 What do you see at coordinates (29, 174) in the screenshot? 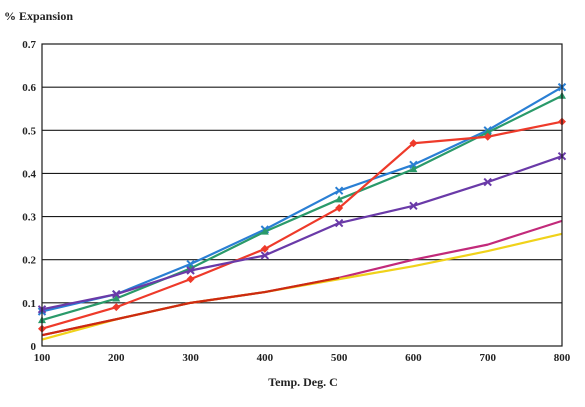
I see `y-tick-4: 0.4` at bounding box center [29, 174].